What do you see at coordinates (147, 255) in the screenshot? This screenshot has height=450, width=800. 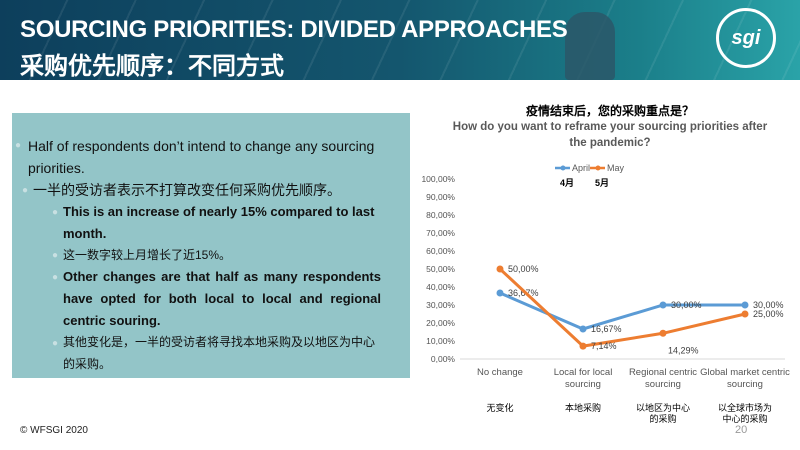 I see `bullet-4: 这一数字较上月增长了近15%。` at bounding box center [147, 255].